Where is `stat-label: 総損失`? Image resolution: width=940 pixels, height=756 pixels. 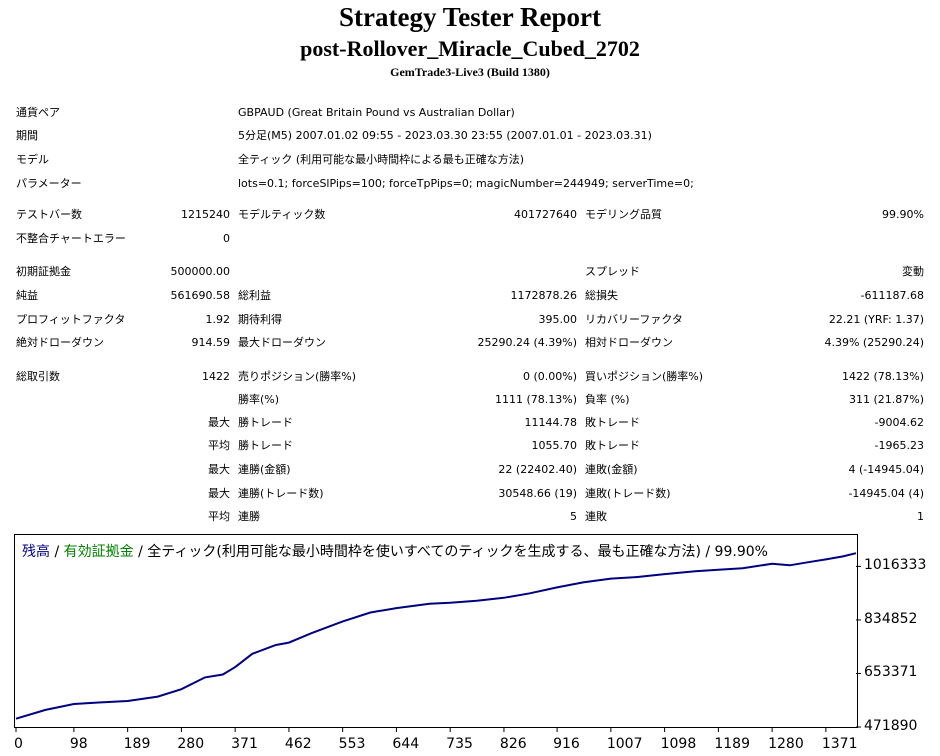 stat-label: 総損失 is located at coordinates (601, 295).